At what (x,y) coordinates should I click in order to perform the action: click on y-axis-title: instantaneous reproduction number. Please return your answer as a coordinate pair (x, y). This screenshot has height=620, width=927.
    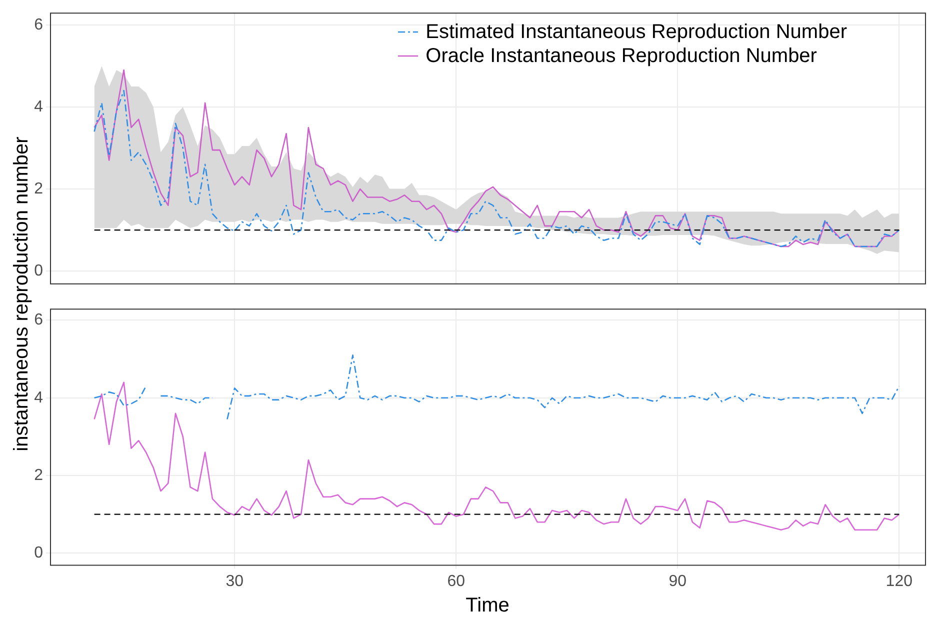
    Looking at the image, I should click on (22, 294).